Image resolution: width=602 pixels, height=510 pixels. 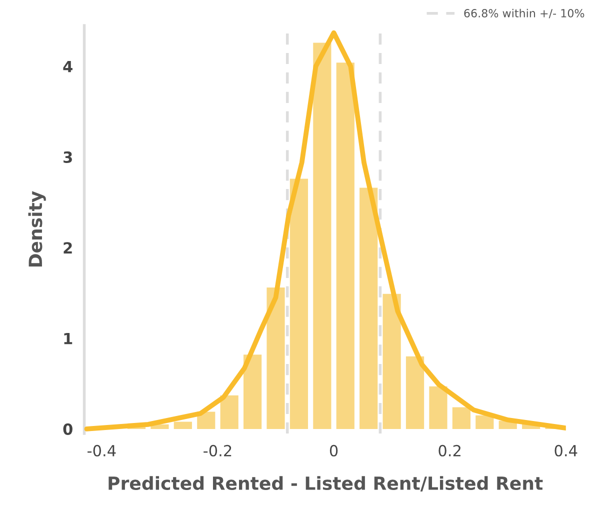 I want to click on y-tick-label: 4, so click(x=67, y=66).